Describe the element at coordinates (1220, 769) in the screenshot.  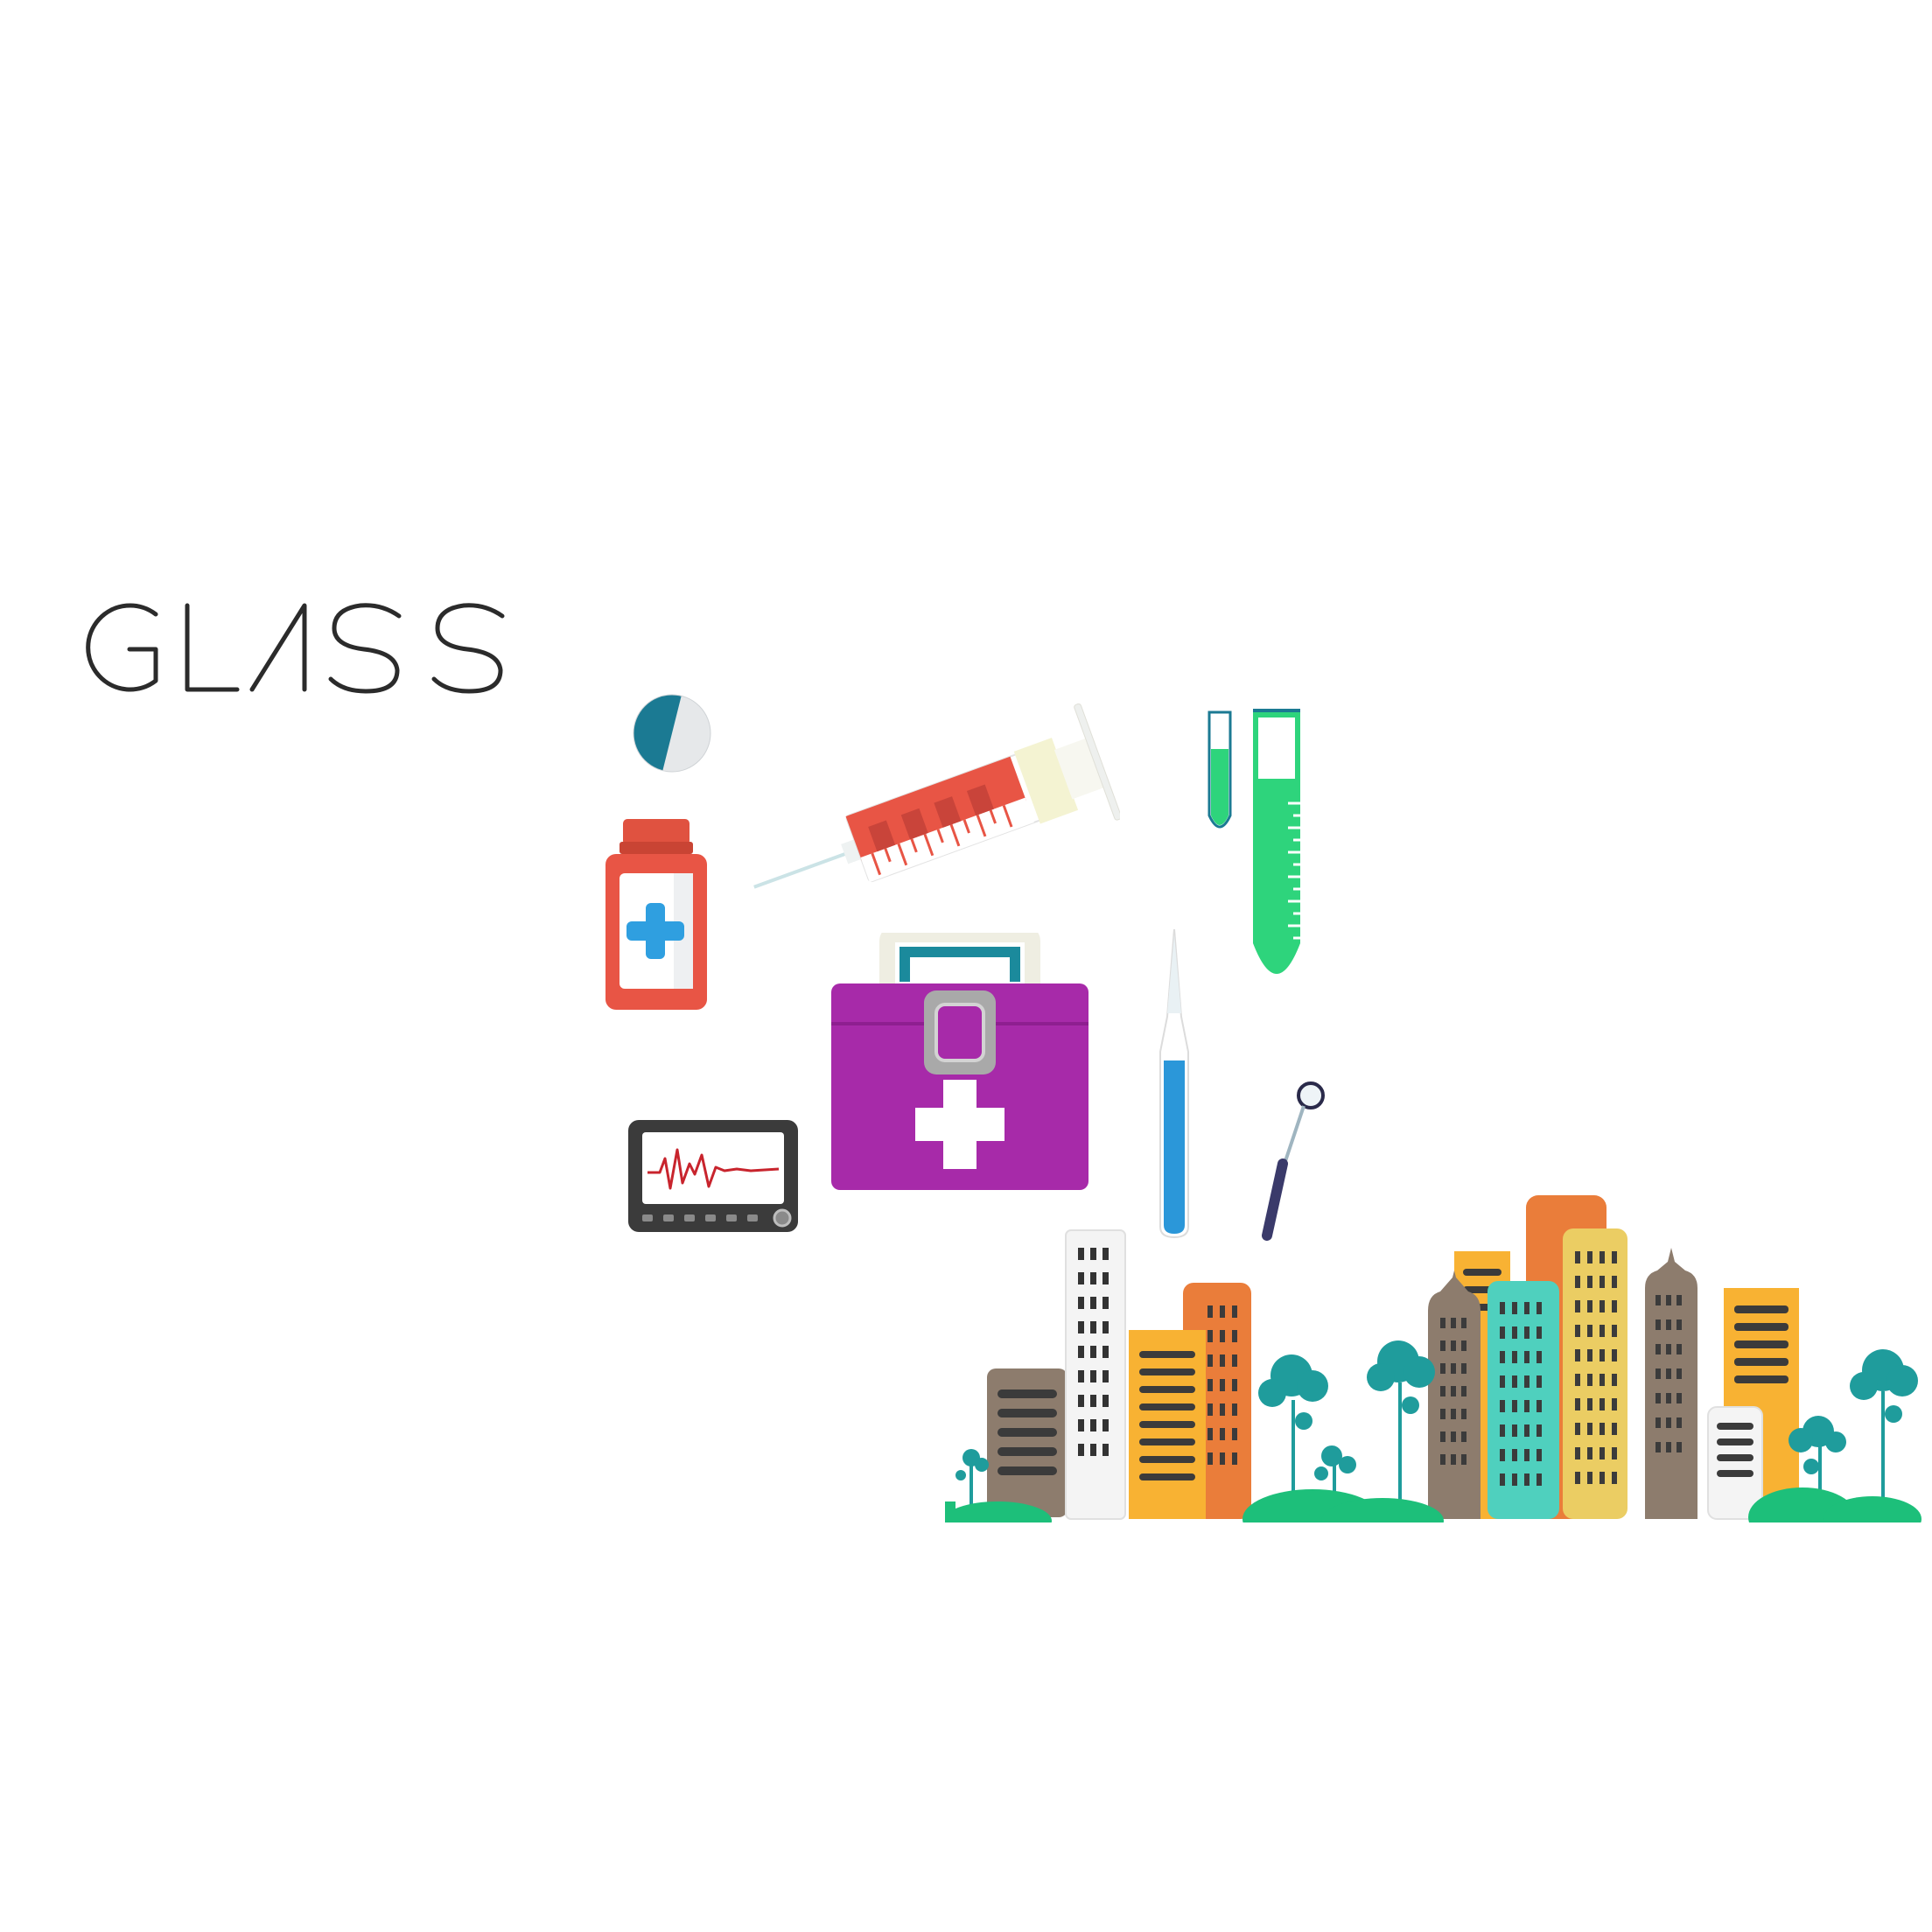
I see `test-tube-small-icon` at that location.